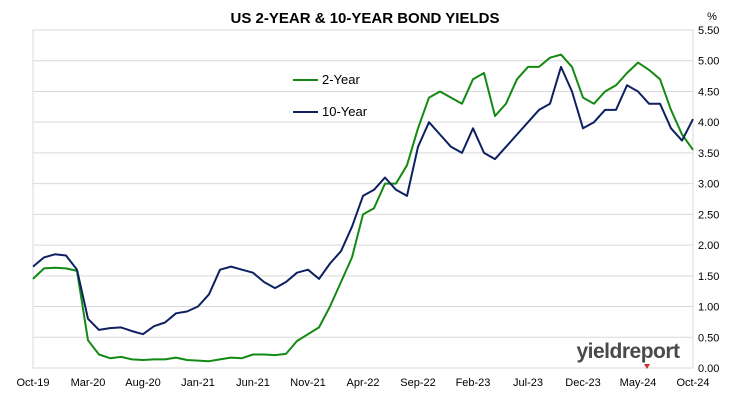 The image size is (731, 405). I want to click on y-tick-label: 5.50, so click(708, 31).